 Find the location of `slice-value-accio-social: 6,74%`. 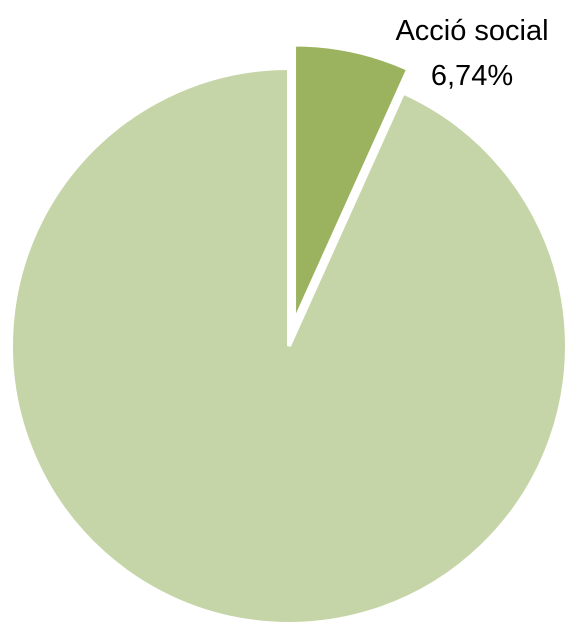

slice-value-accio-social: 6,74% is located at coordinates (472, 76).